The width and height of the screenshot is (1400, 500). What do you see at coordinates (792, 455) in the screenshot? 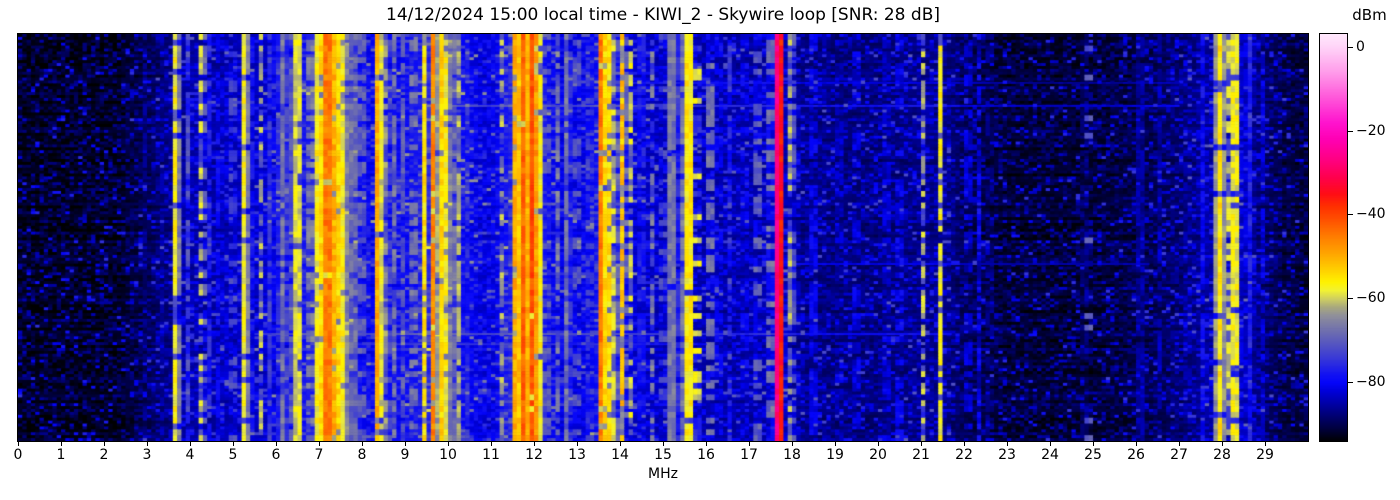
I see `x-tick-label: 18` at bounding box center [792, 455].